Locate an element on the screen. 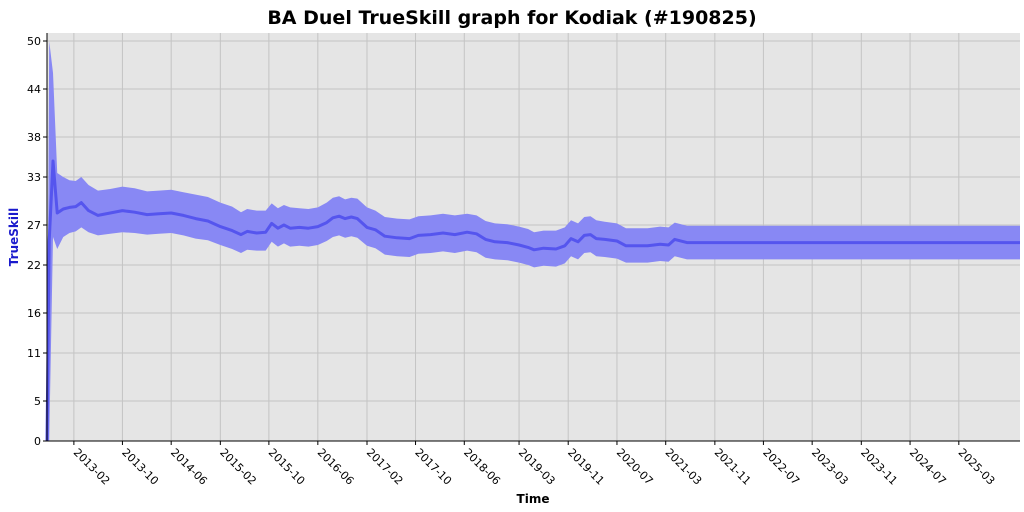  y-tick-label: 0 is located at coordinates (37, 441).